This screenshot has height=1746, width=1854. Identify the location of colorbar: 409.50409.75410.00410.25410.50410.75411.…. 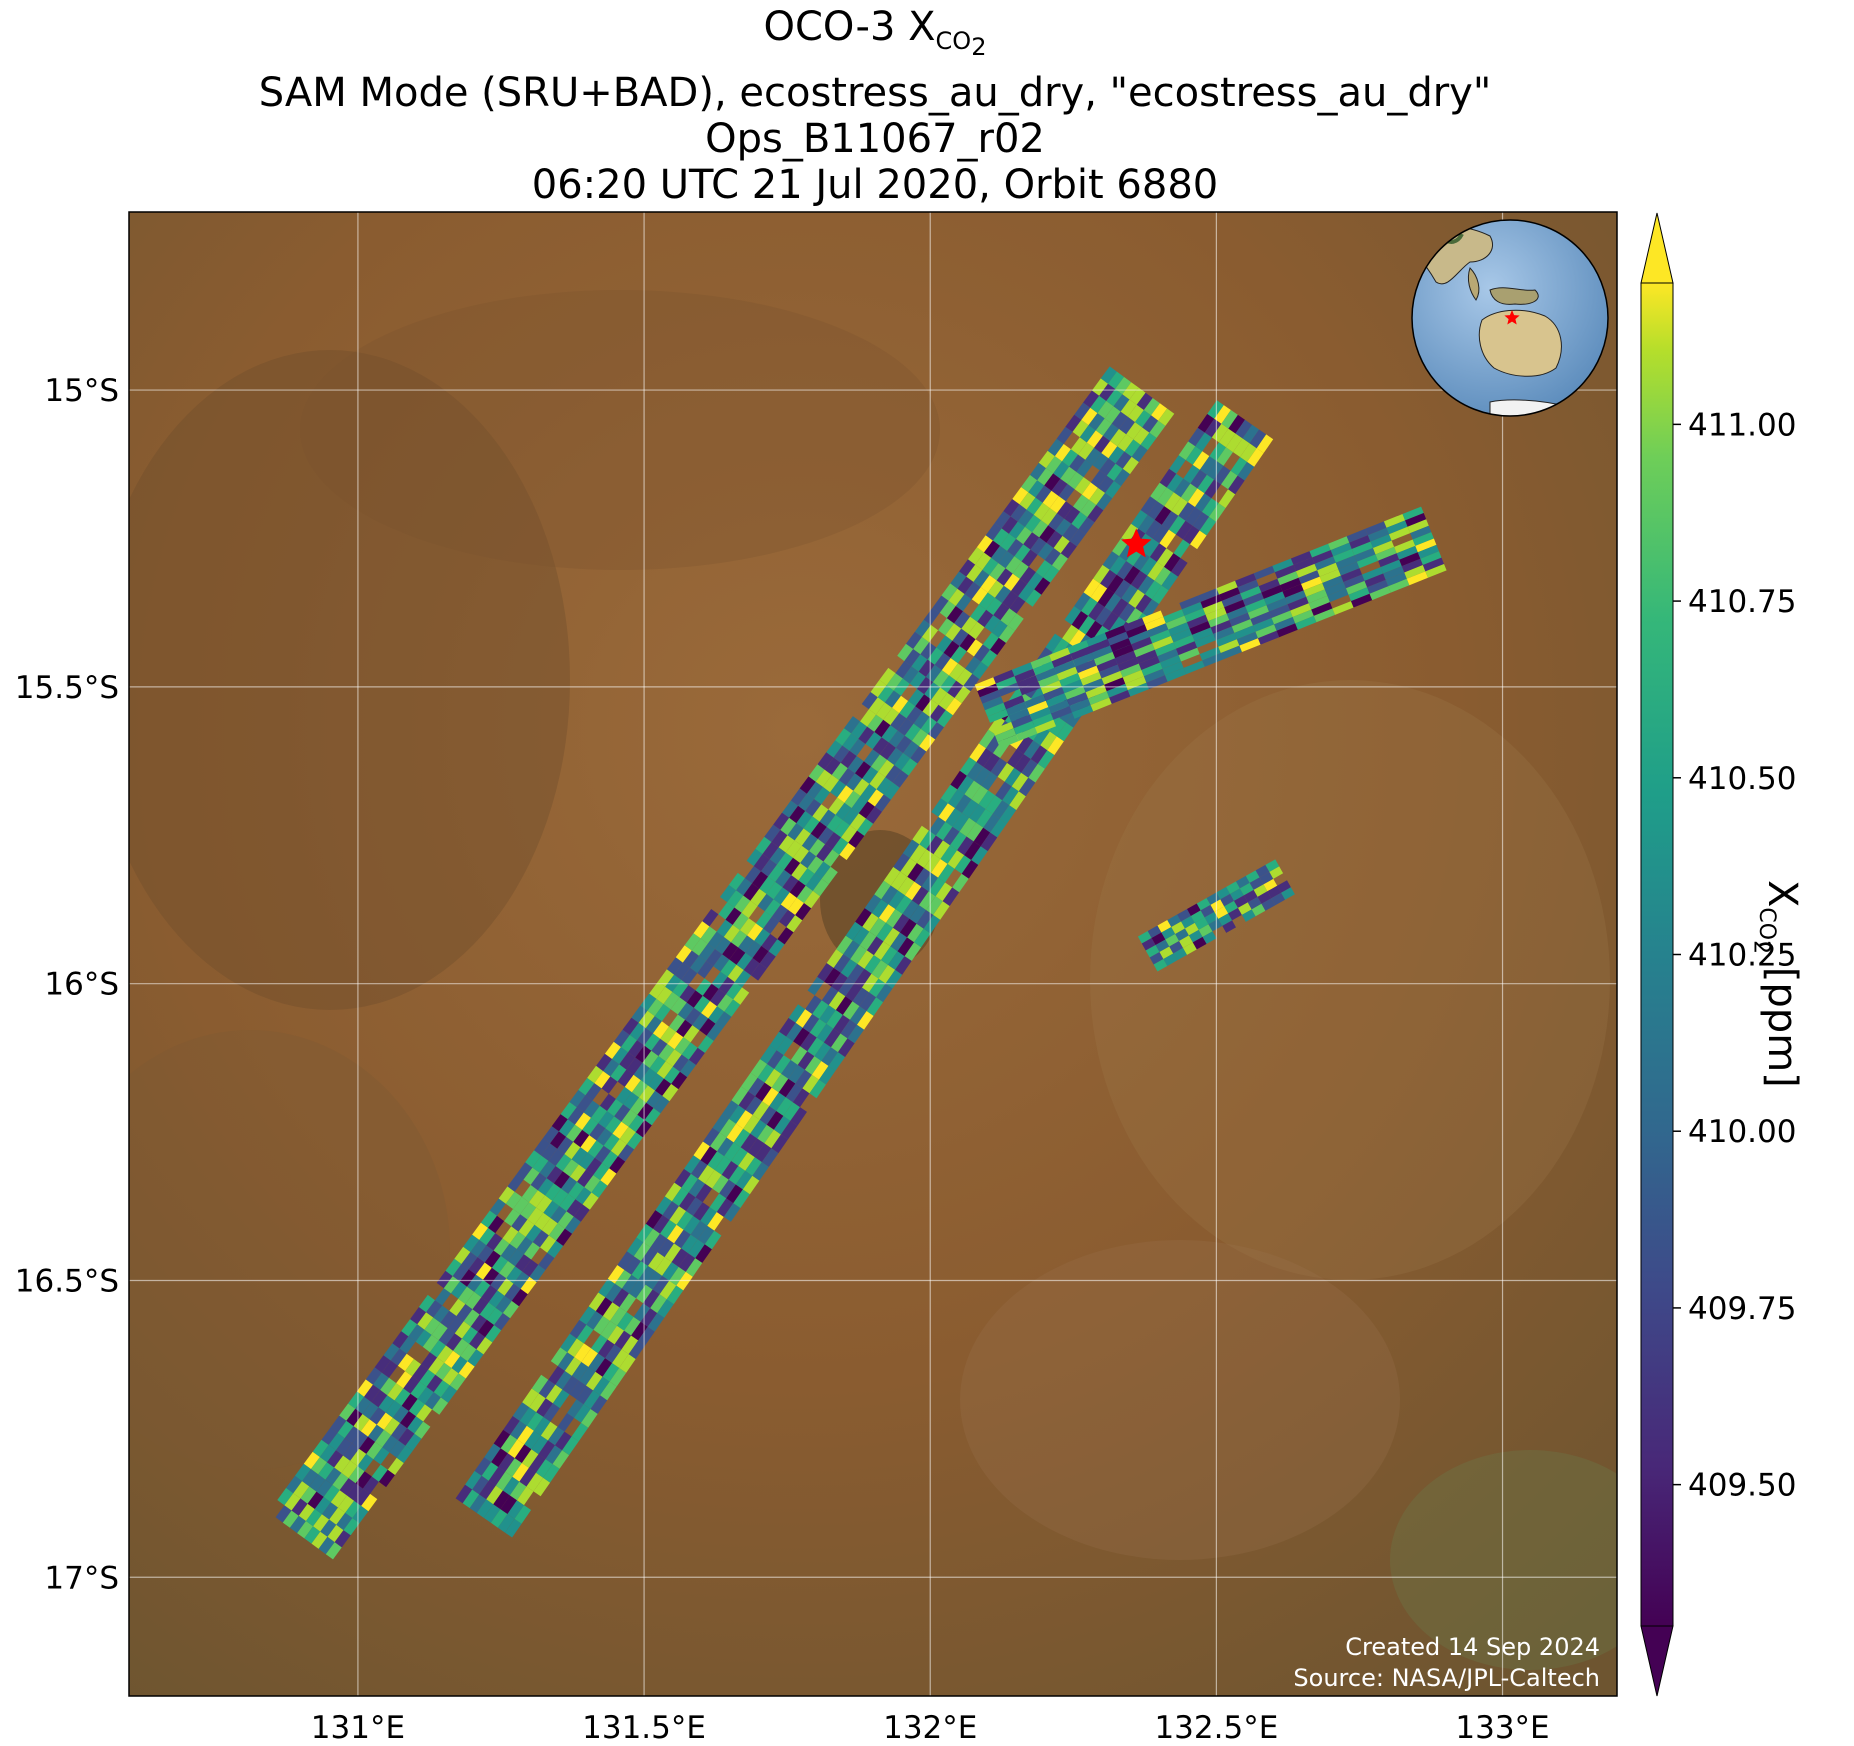
(1718, 954).